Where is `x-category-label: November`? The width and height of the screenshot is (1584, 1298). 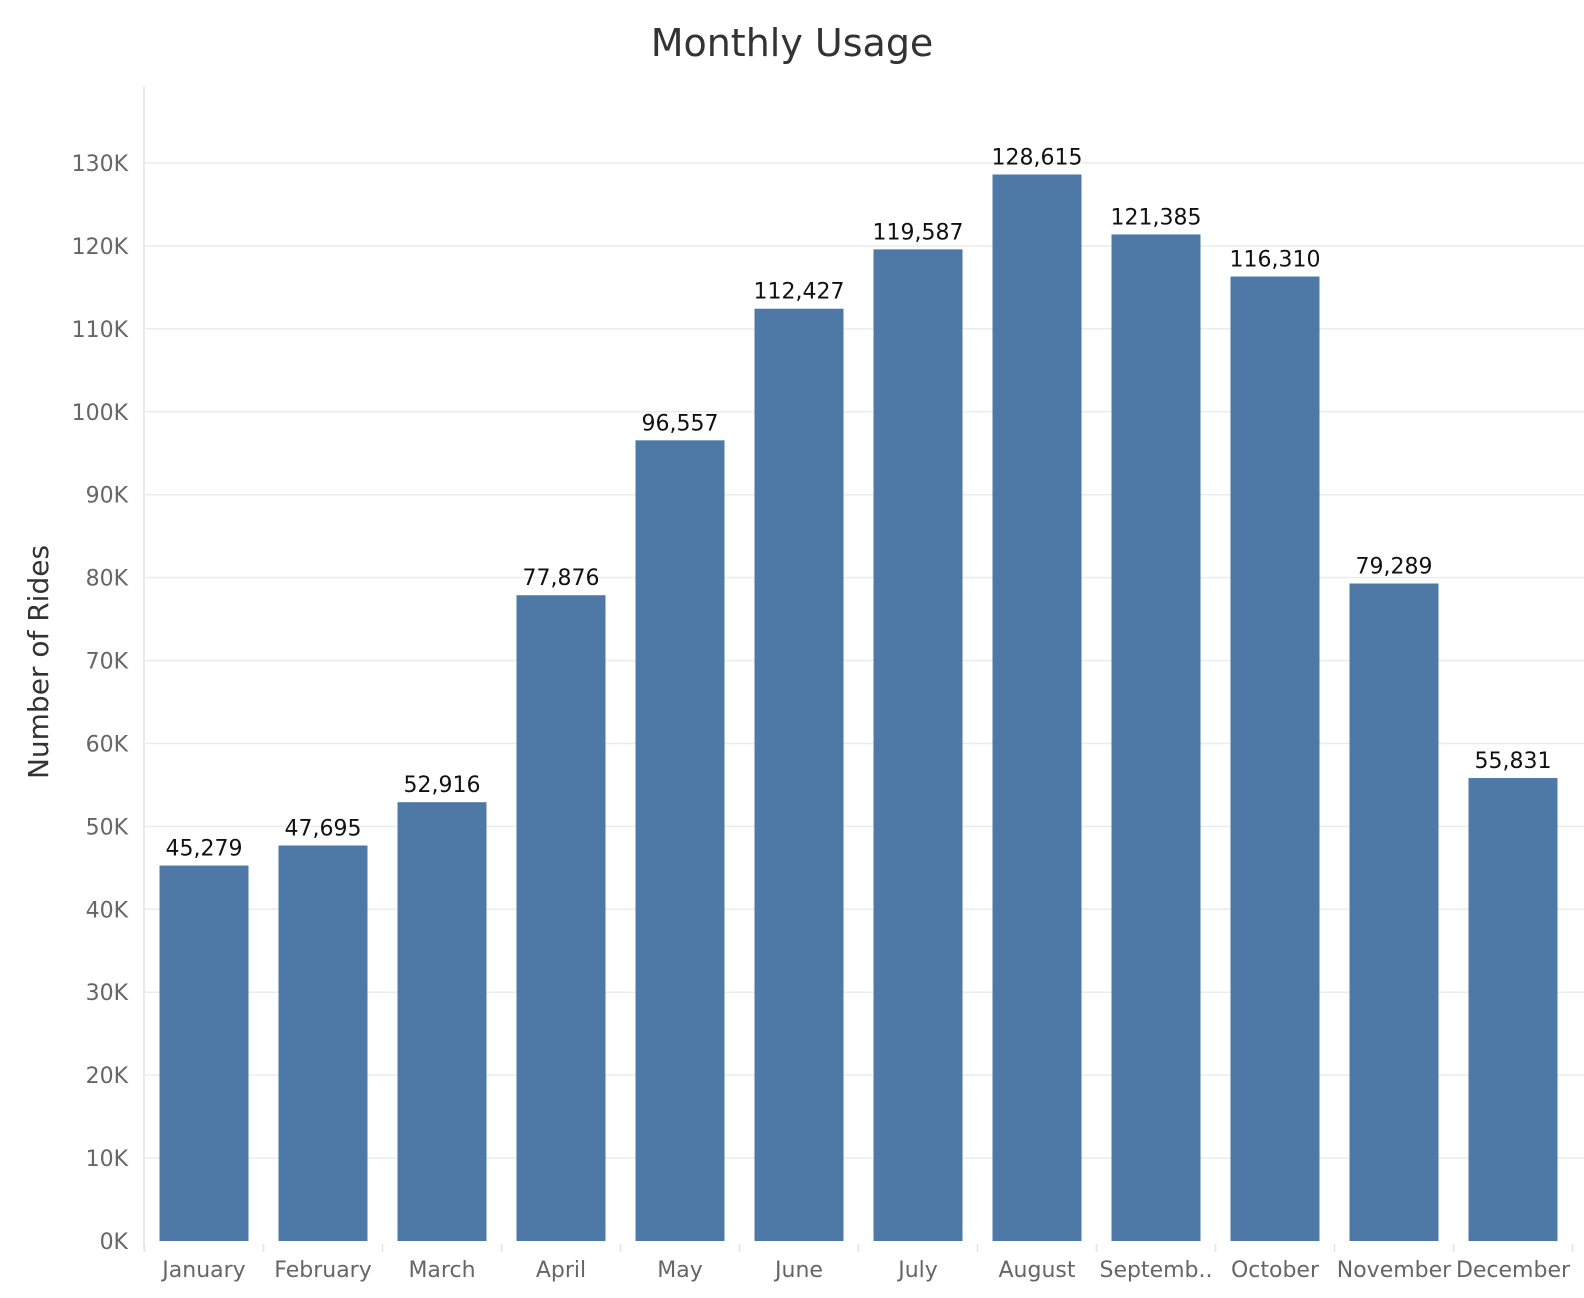
x-category-label: November is located at coordinates (1394, 1270).